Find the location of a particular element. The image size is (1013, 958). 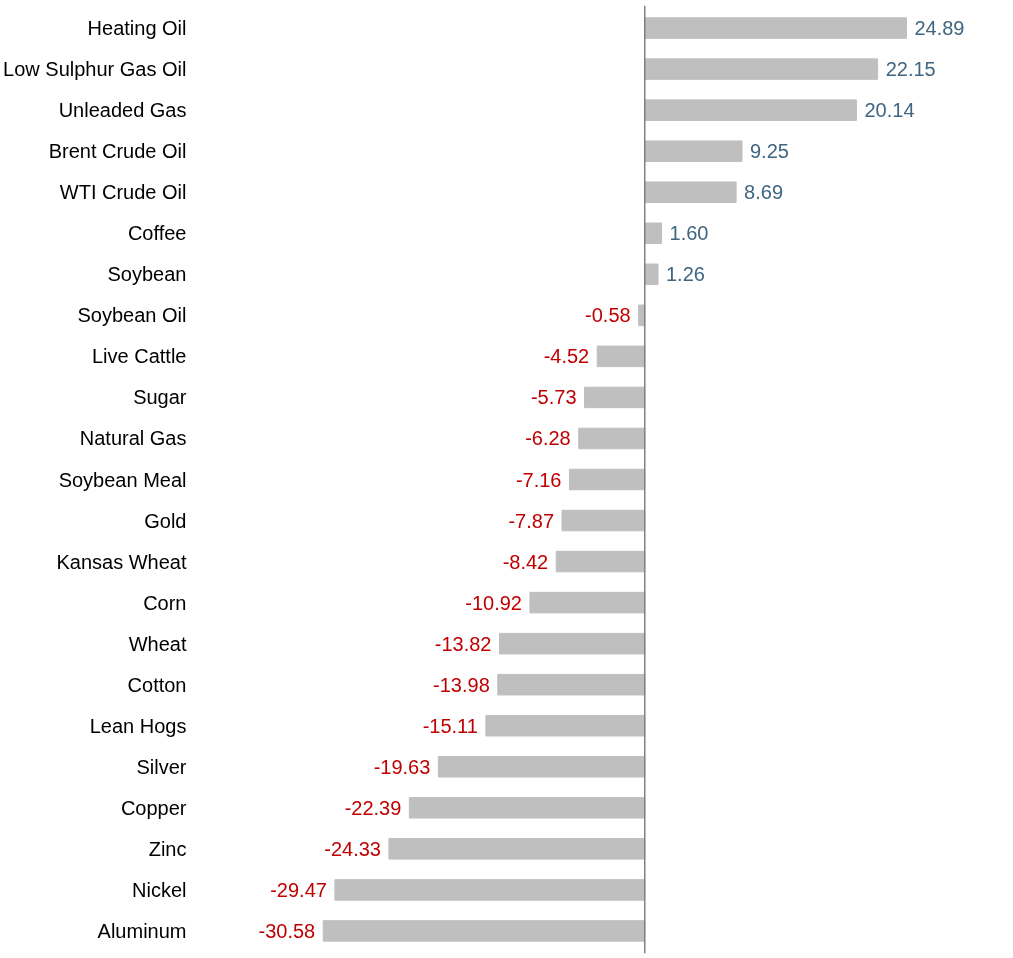

y-tick-label: Soybean is located at coordinates (147, 274).